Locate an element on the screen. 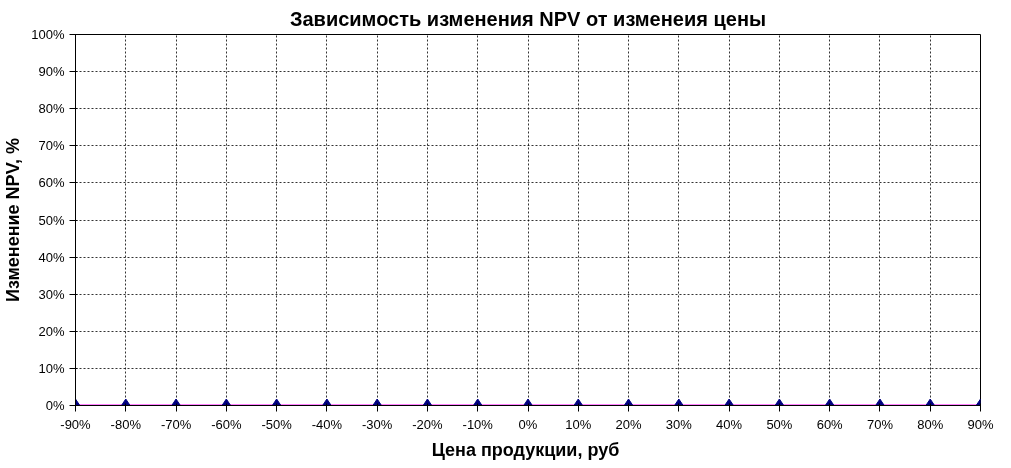 This screenshot has width=1011, height=468. y-tick-label: 30% is located at coordinates (51, 294).